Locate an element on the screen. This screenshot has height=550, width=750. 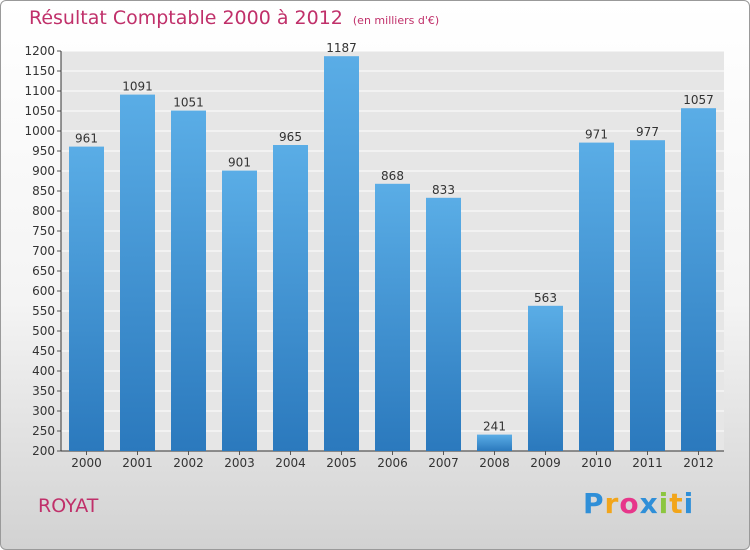
x-tick-label: 2003 is located at coordinates (239, 463).